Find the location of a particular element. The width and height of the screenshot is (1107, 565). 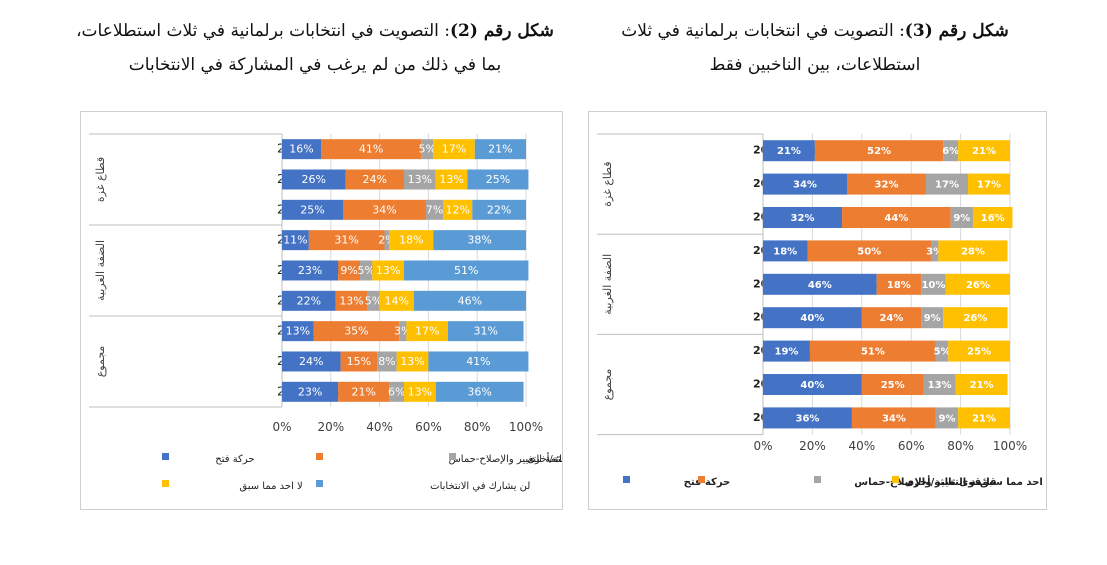

chart3-legend-label: حركة فتح is located at coordinates (707, 482).